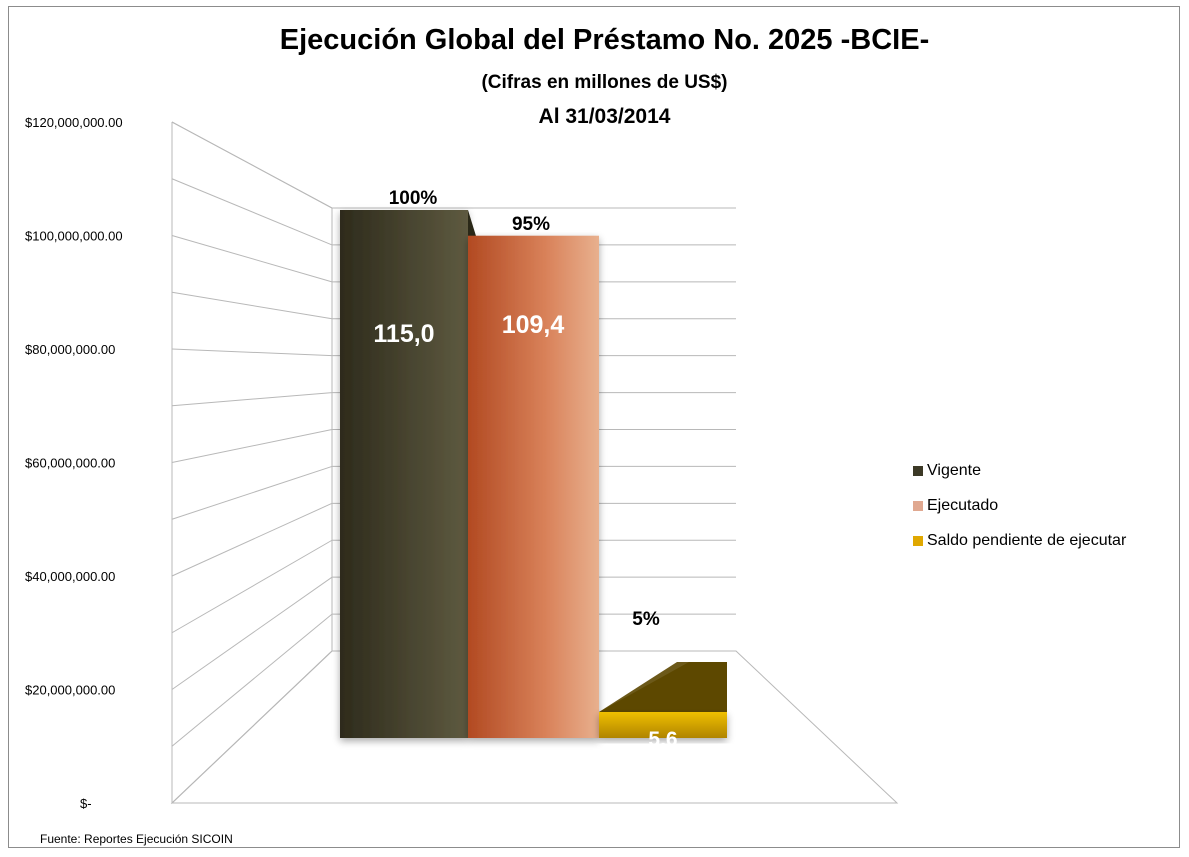  I want to click on y-tick-label: $120,000,000.00, so click(74, 122).